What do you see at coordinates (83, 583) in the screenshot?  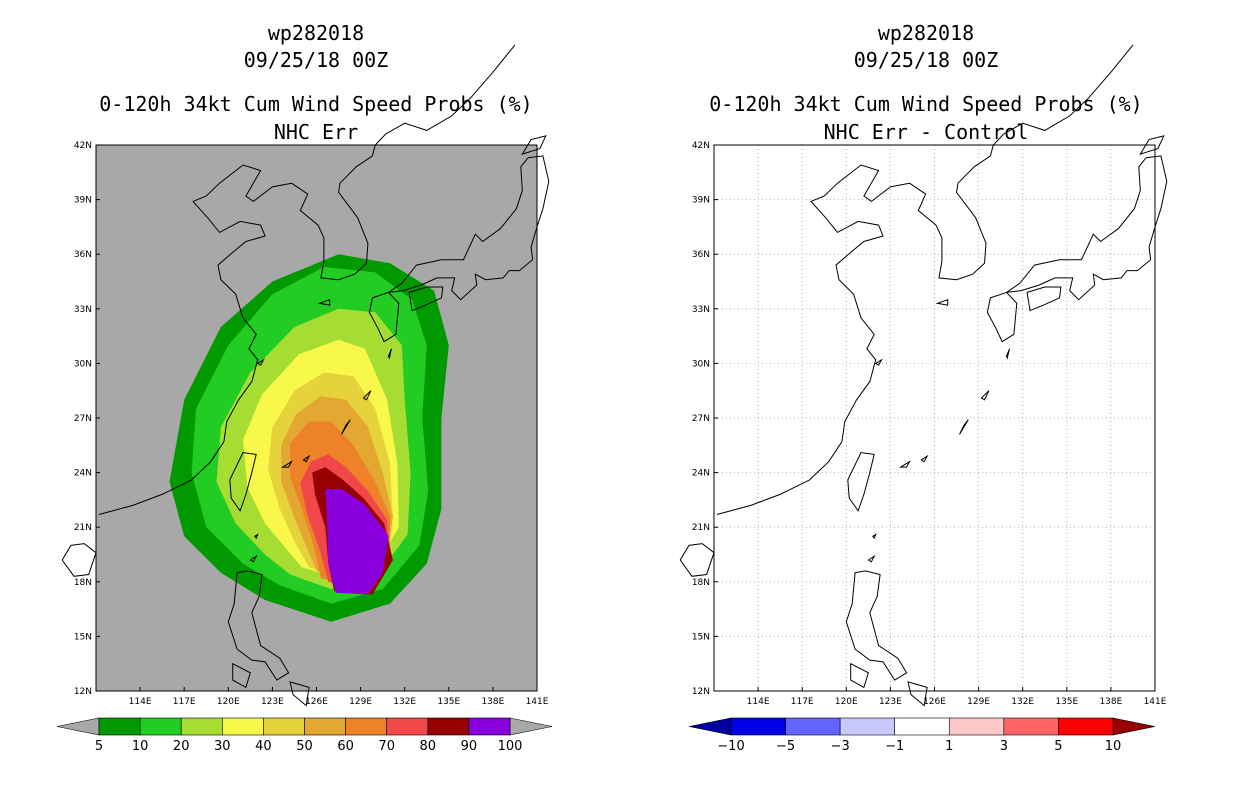 I see `lat-label-18N: 18N` at bounding box center [83, 583].